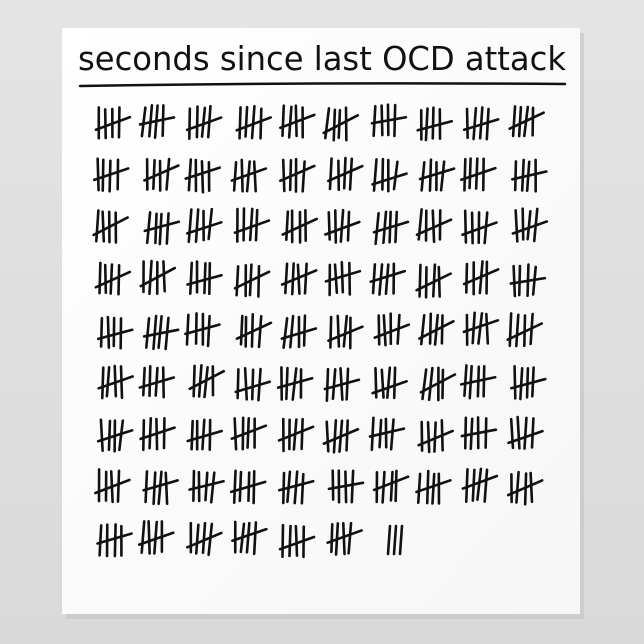 The width and height of the screenshot is (644, 644). What do you see at coordinates (322, 58) in the screenshot?
I see `poster-title: seconds since last OCD attack` at bounding box center [322, 58].